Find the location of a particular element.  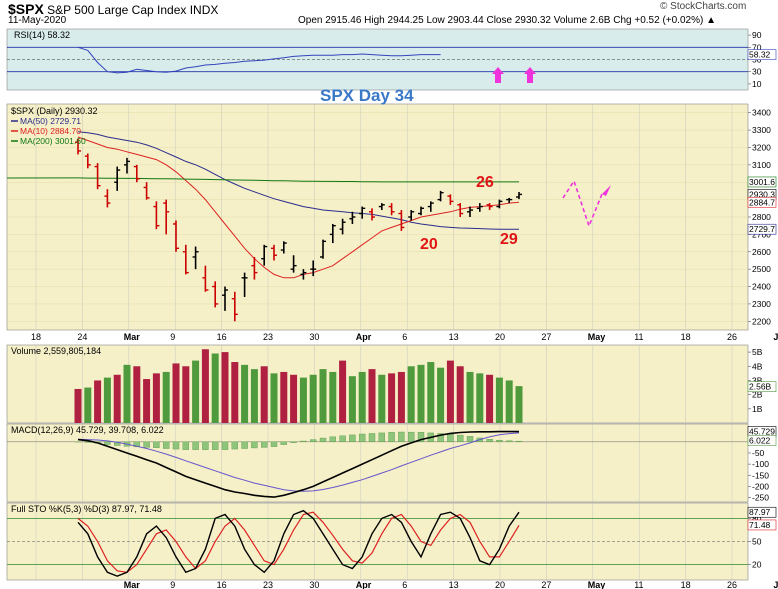

volume-legend: Volume 2,559,805,184 is located at coordinates (56, 351).